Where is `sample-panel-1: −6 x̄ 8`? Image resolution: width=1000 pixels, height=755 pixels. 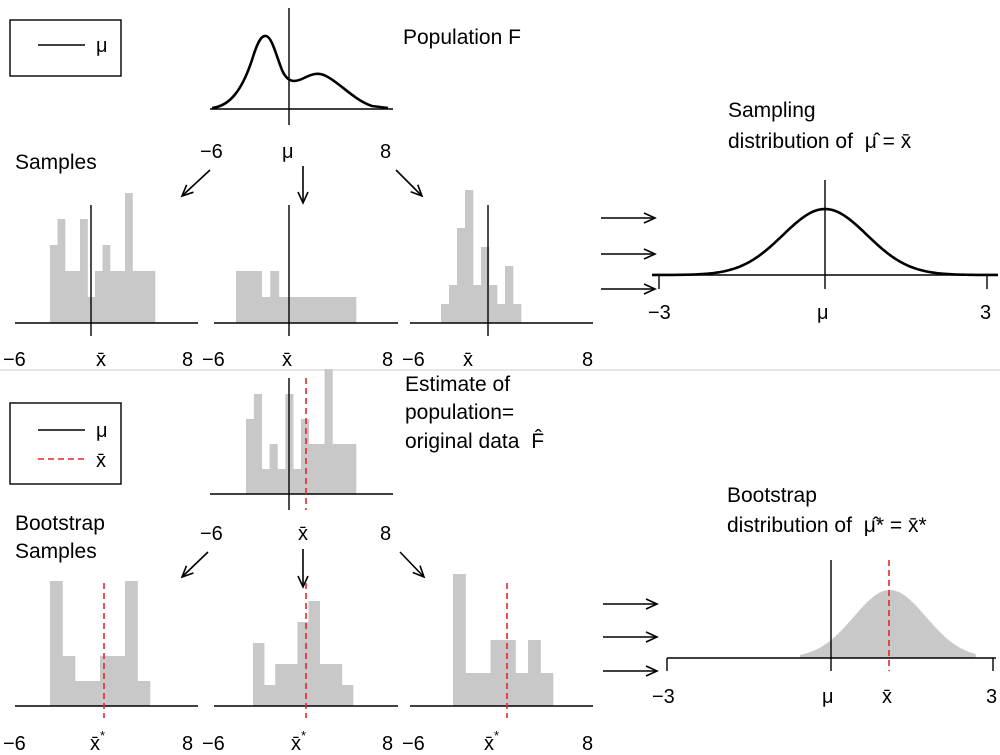
sample-panel-1: −6 x̄ 8 is located at coordinates (100, 282).